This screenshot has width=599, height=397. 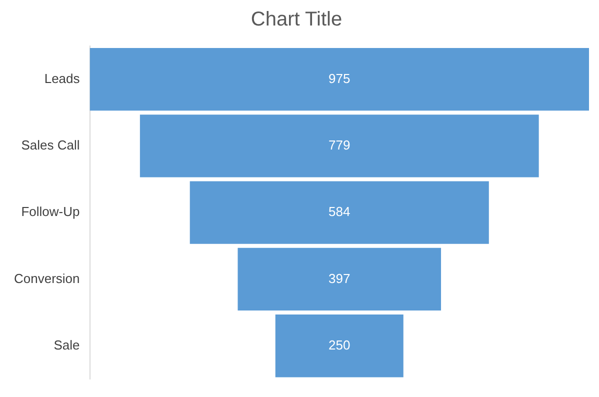 What do you see at coordinates (296, 19) in the screenshot?
I see `text: Chart Title` at bounding box center [296, 19].